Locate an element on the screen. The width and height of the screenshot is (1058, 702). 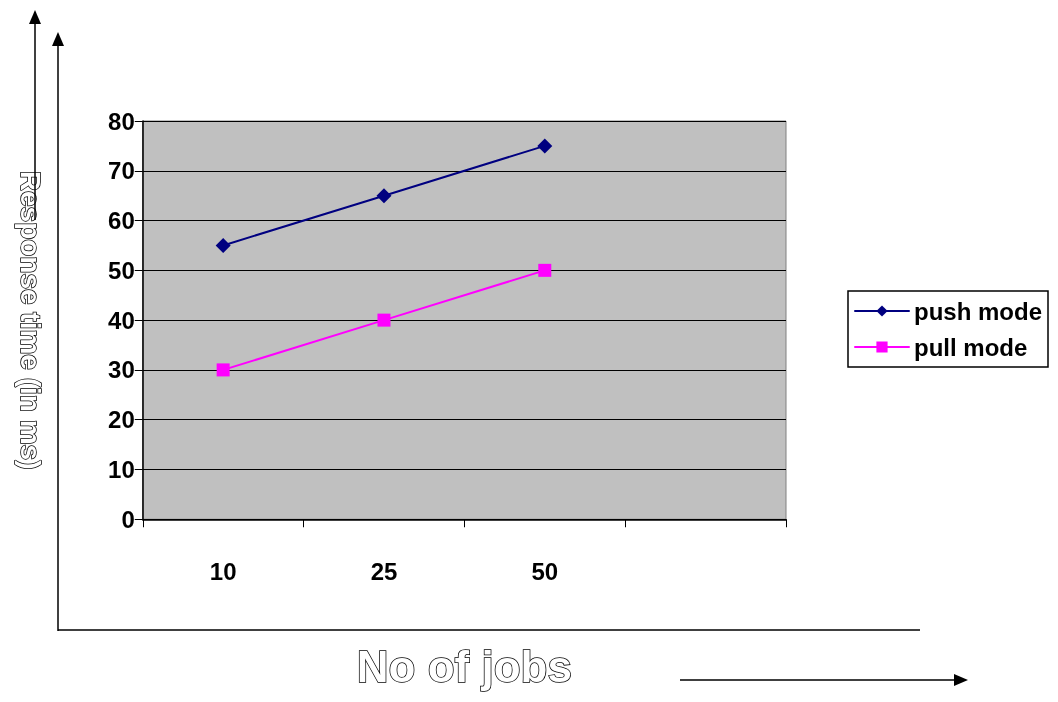
x-tick-label: 10 is located at coordinates (223, 571).